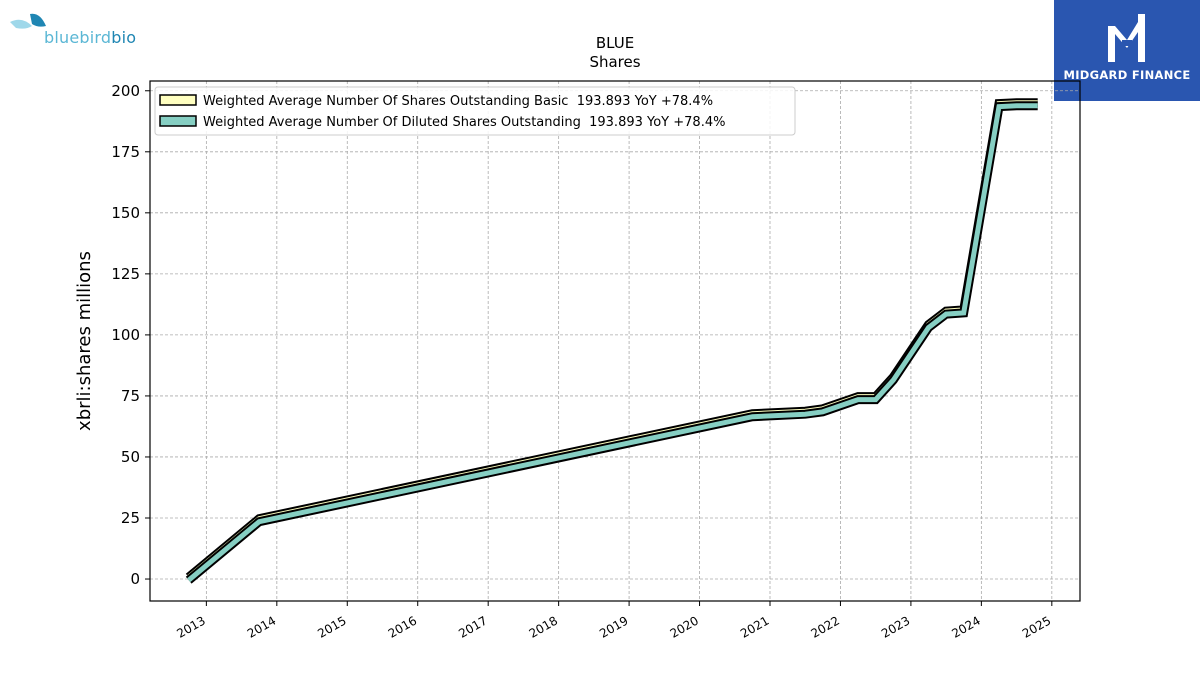 The width and height of the screenshot is (1200, 675). What do you see at coordinates (965, 626) in the screenshot?
I see `x-tick-label: 2024` at bounding box center [965, 626].